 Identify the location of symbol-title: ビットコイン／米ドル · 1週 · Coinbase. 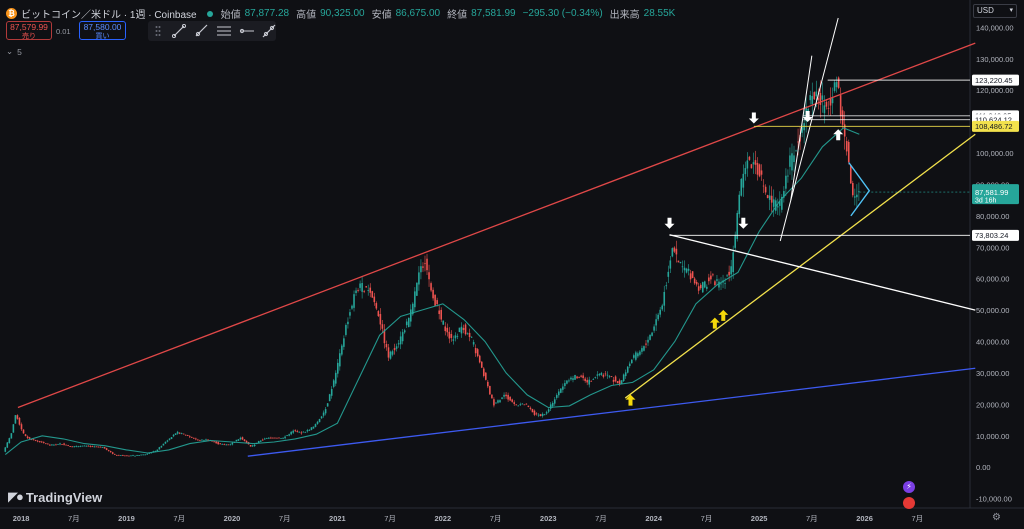
(109, 15).